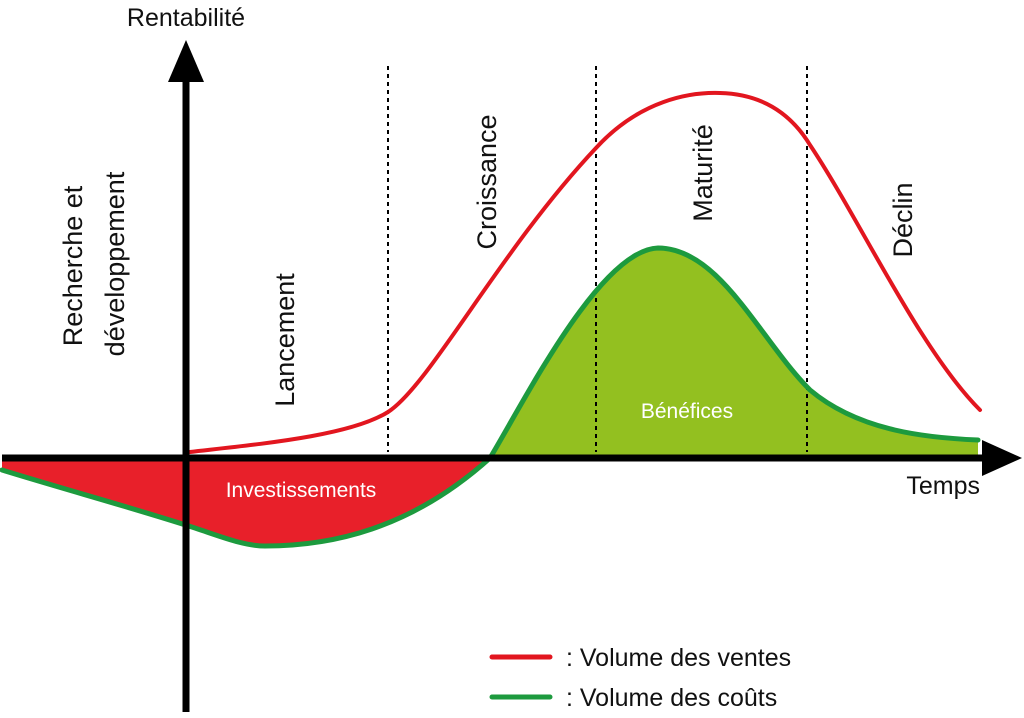  Describe the element at coordinates (671, 698) in the screenshot. I see `legend-label-costs: : Volume des coûts` at that location.